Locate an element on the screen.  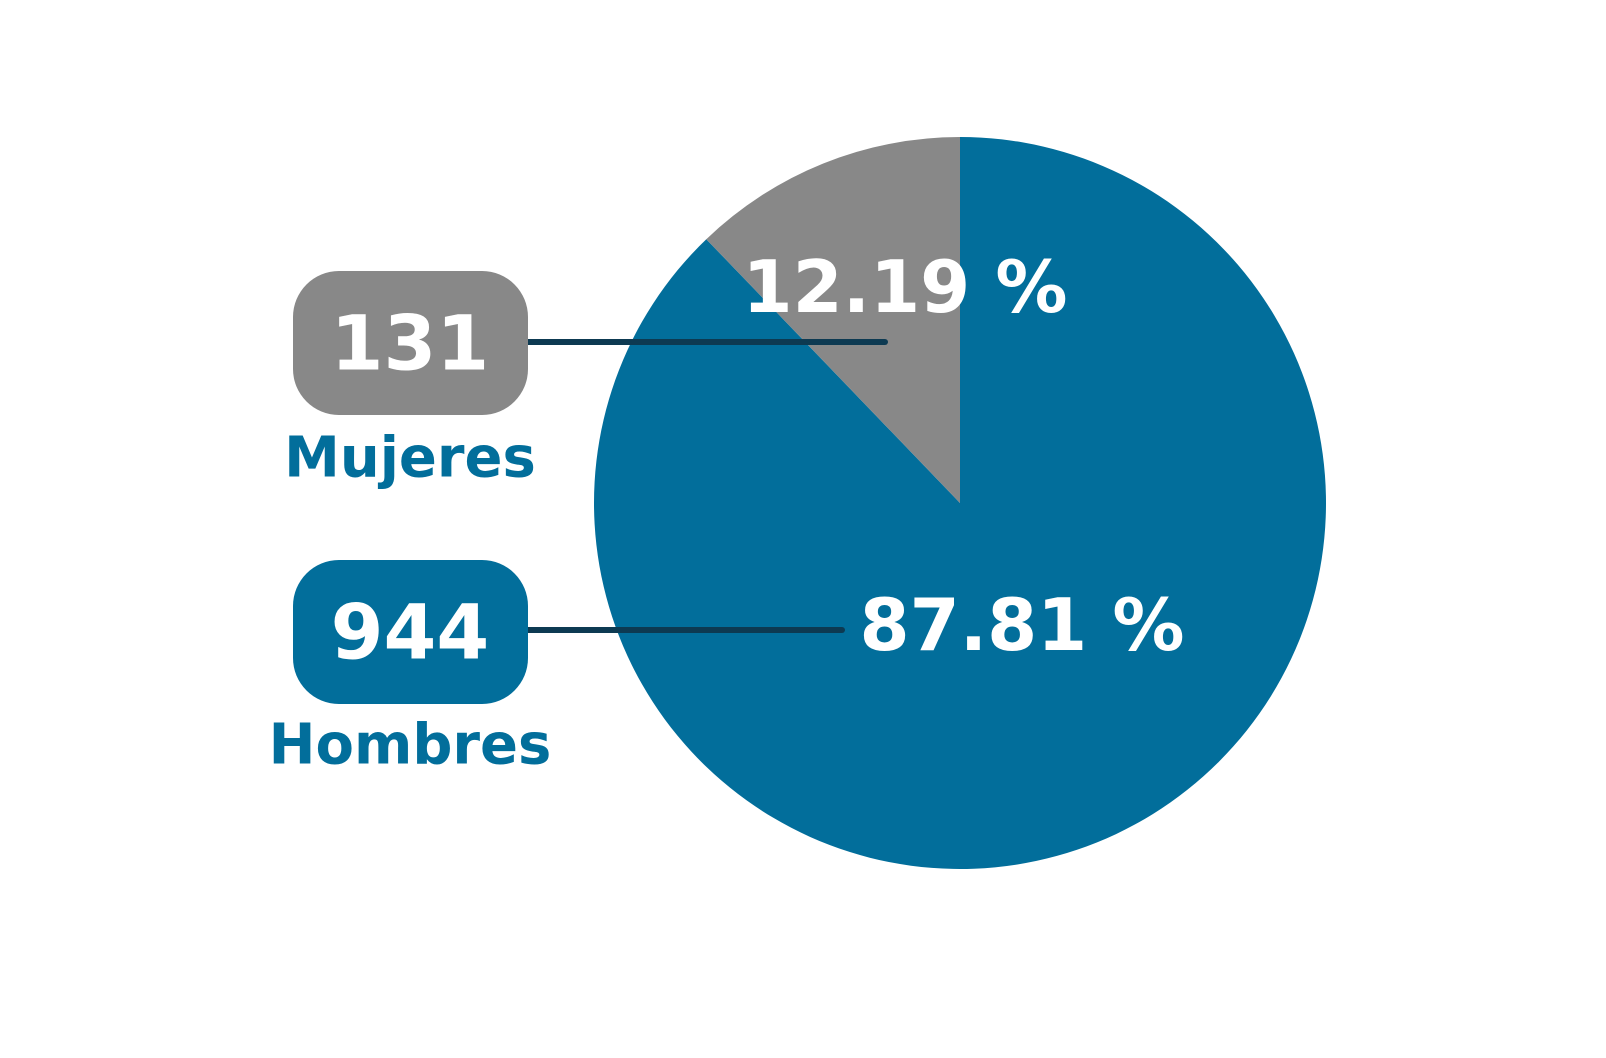
value-label: 87.81 % is located at coordinates (1022, 625).